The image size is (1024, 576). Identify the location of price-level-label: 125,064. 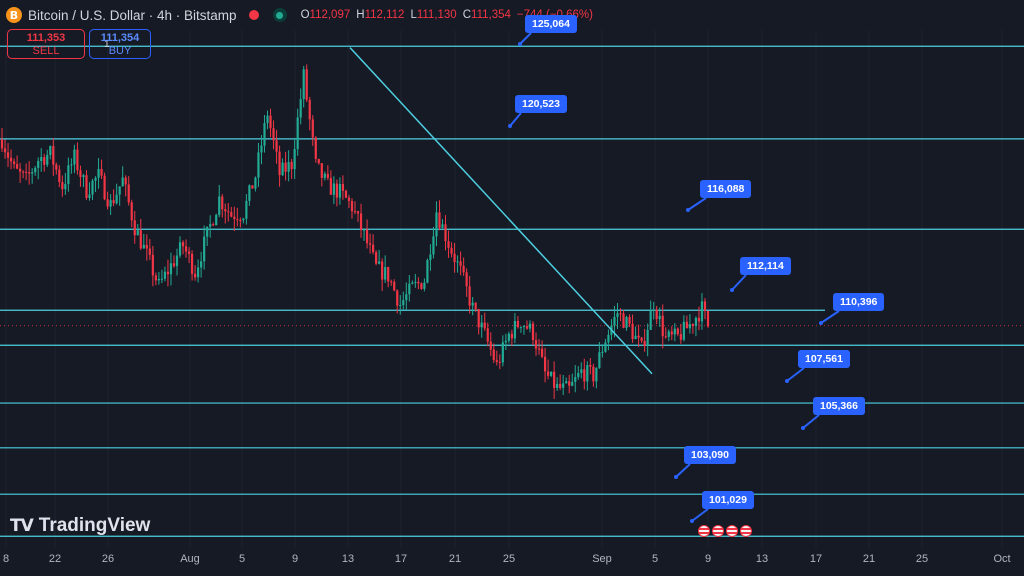
(551, 24).